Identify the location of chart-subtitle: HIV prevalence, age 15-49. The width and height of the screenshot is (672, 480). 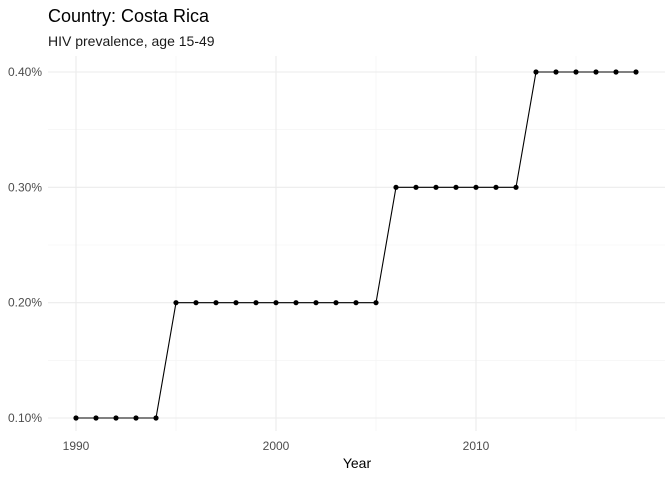
(131, 41).